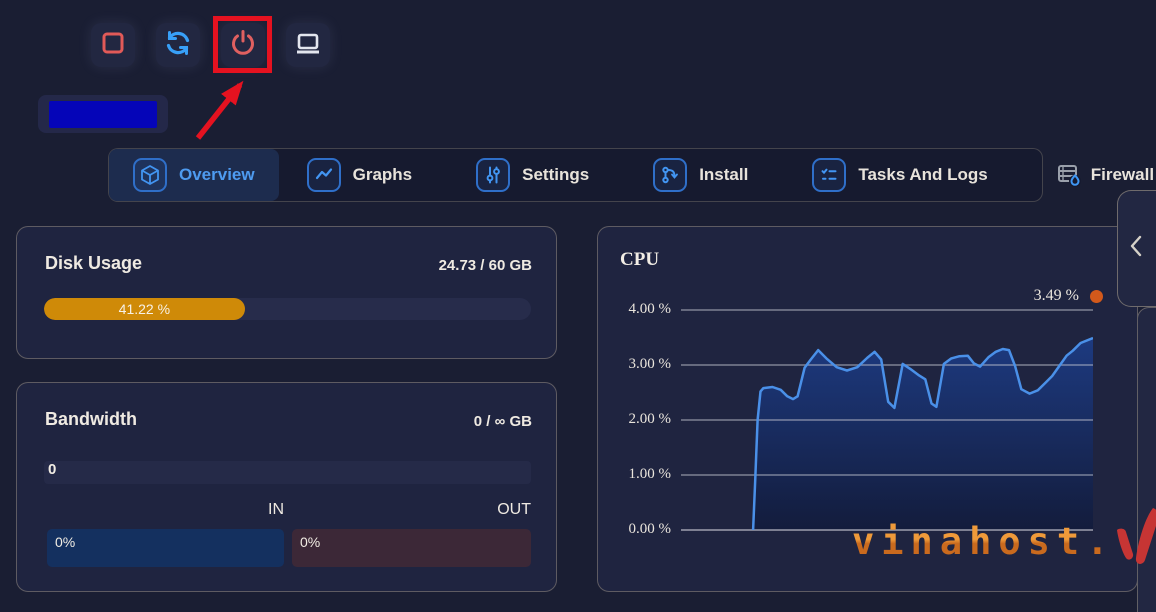  Describe the element at coordinates (650, 419) in the screenshot. I see `y-axis-label: 2.00 %` at that location.